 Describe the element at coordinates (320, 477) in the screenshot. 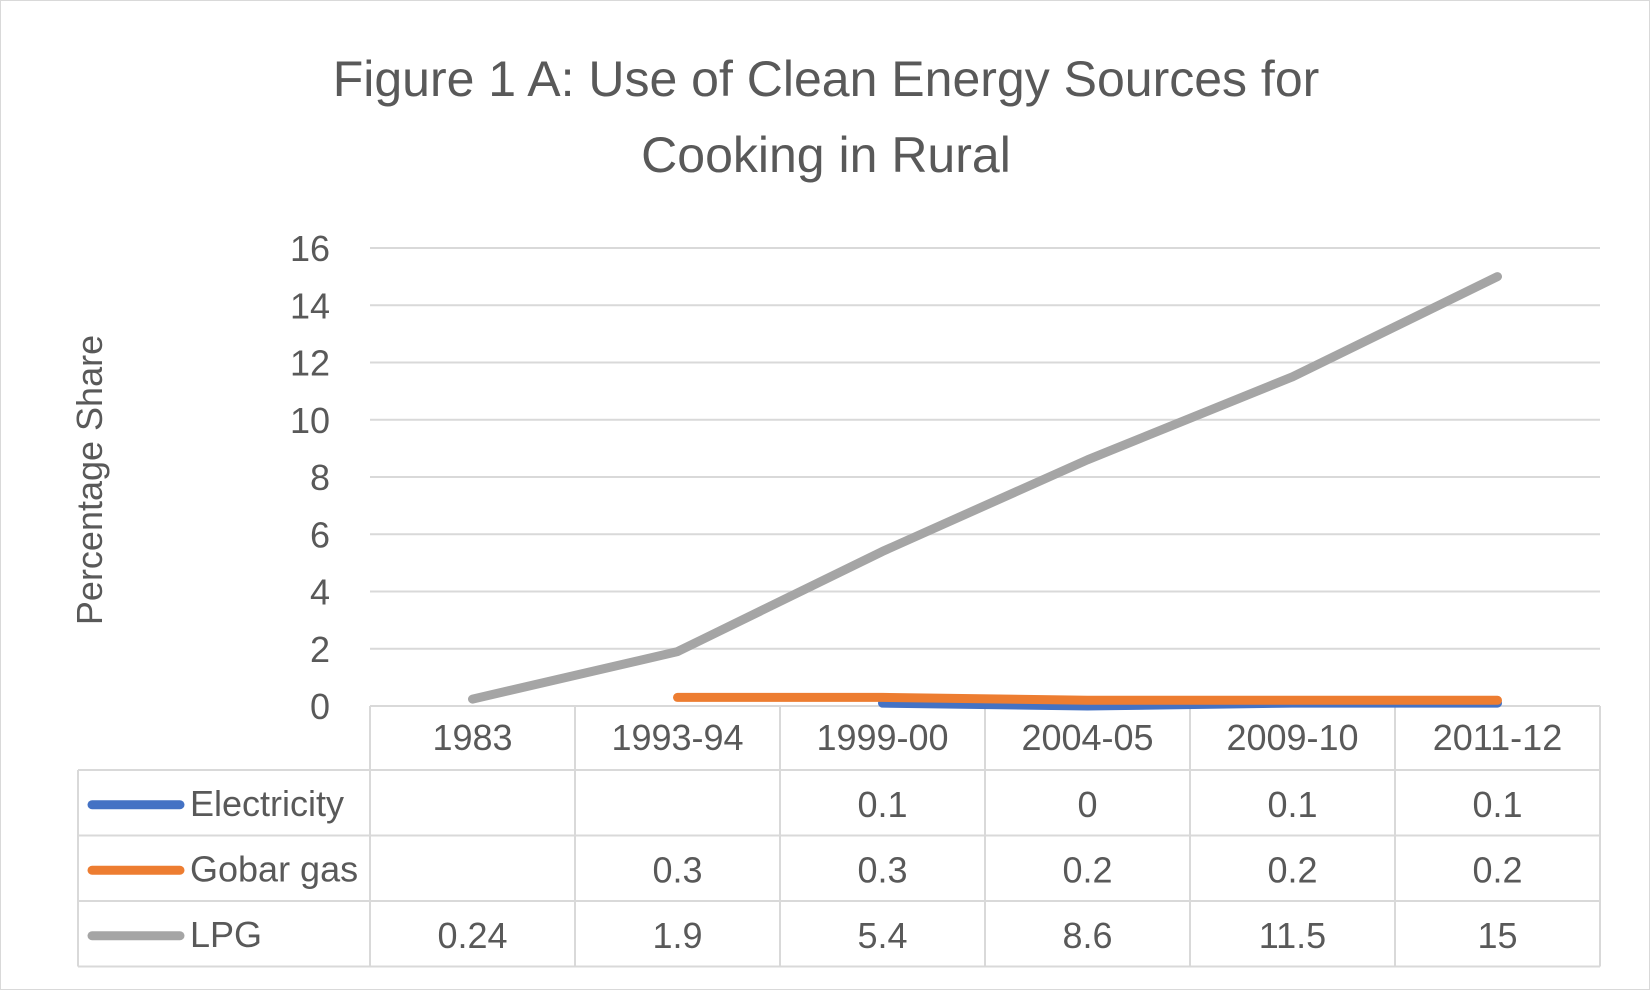

I see `y-tick-label: 8` at that location.